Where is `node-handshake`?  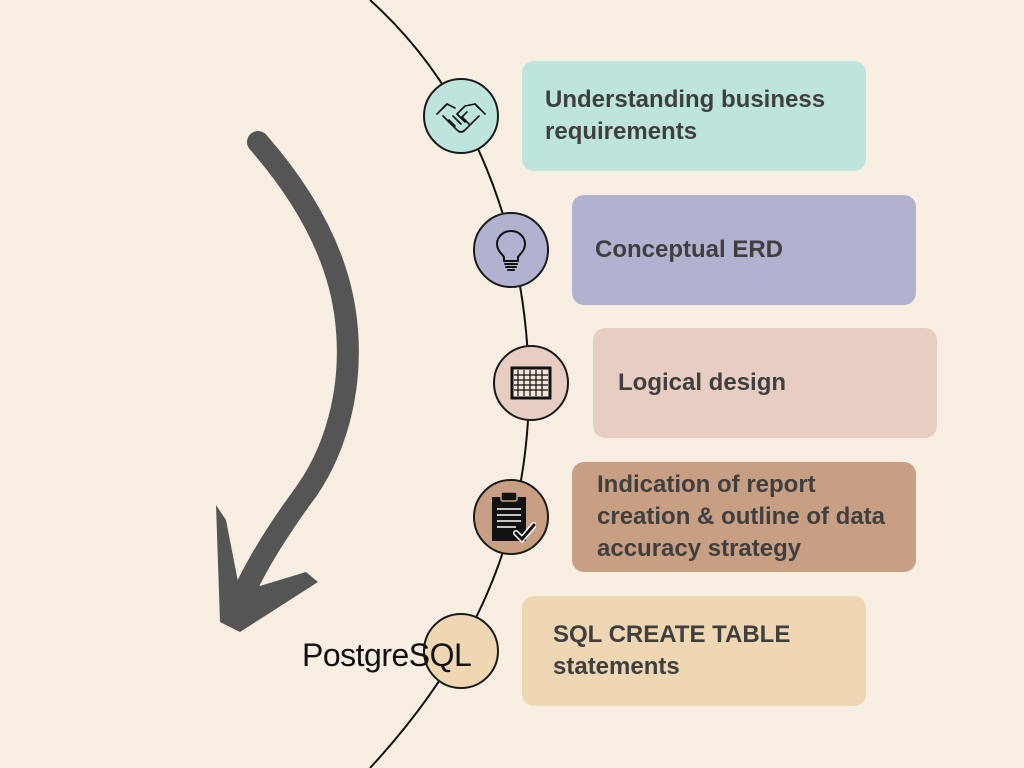
node-handshake is located at coordinates (461, 116).